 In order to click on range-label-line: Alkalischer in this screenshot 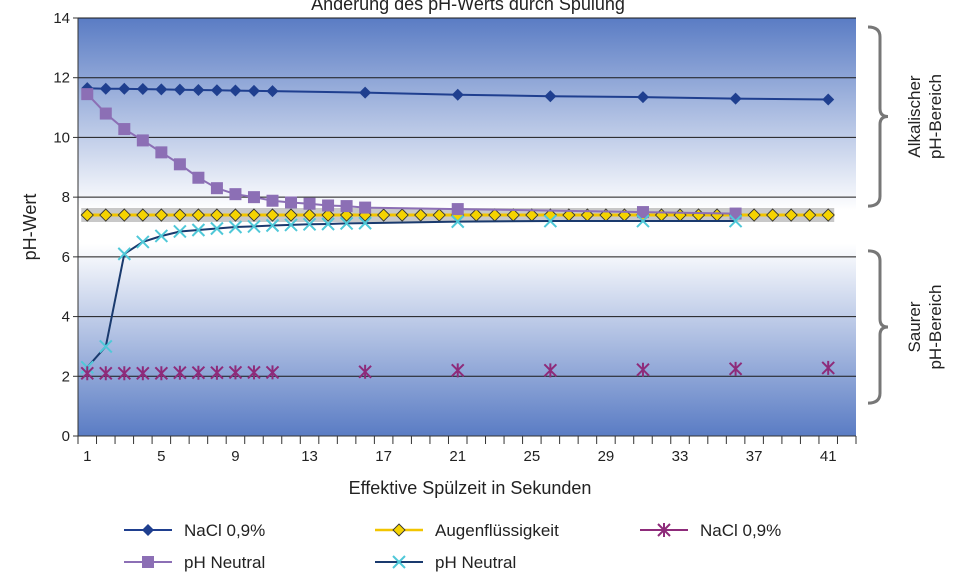, I will do `click(914, 116)`.